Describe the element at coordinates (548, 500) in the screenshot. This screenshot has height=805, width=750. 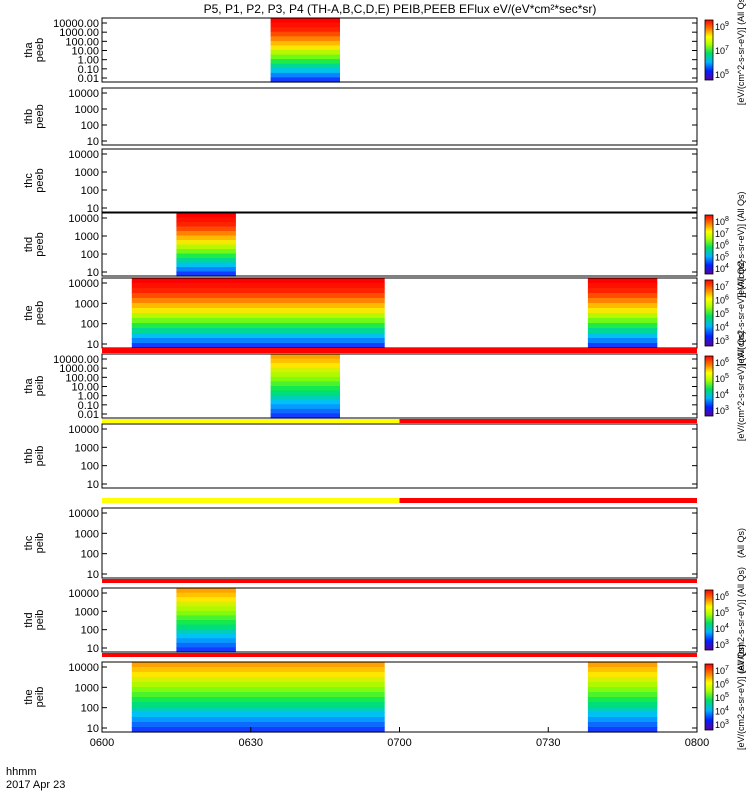
I see `flag-bar-segment-red` at that location.